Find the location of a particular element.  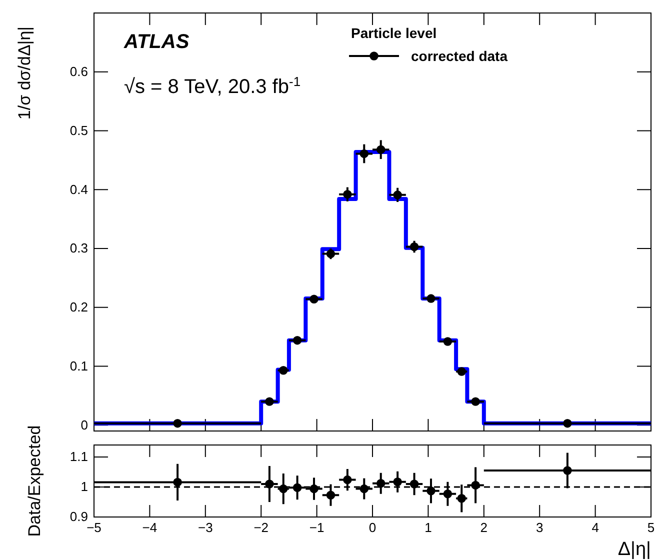

legend-title: Particle level is located at coordinates (394, 33).